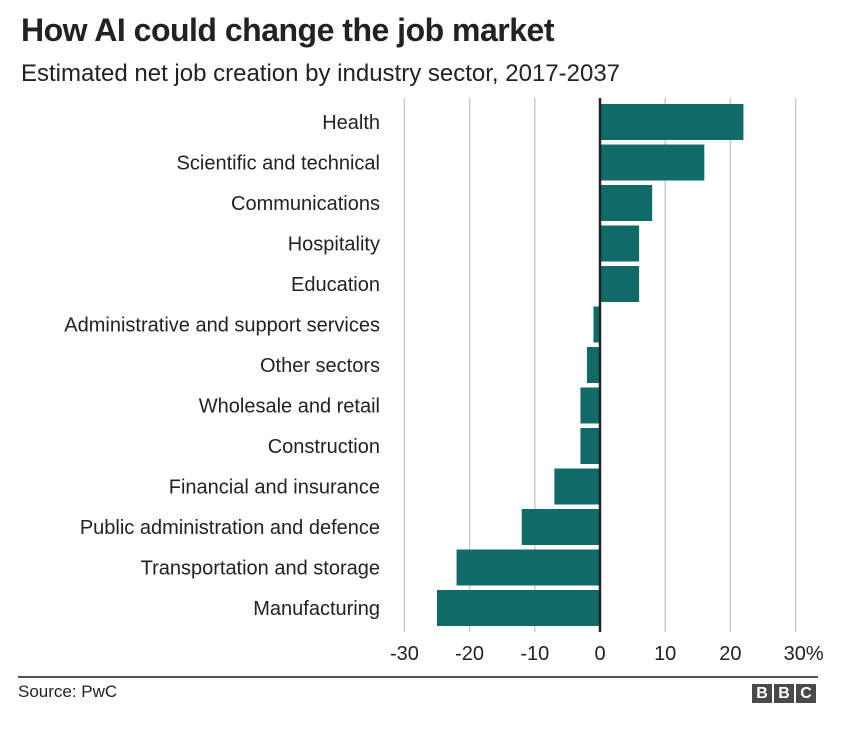 The height and width of the screenshot is (729, 845). What do you see at coordinates (665, 654) in the screenshot?
I see `x-tick-label: 10` at bounding box center [665, 654].